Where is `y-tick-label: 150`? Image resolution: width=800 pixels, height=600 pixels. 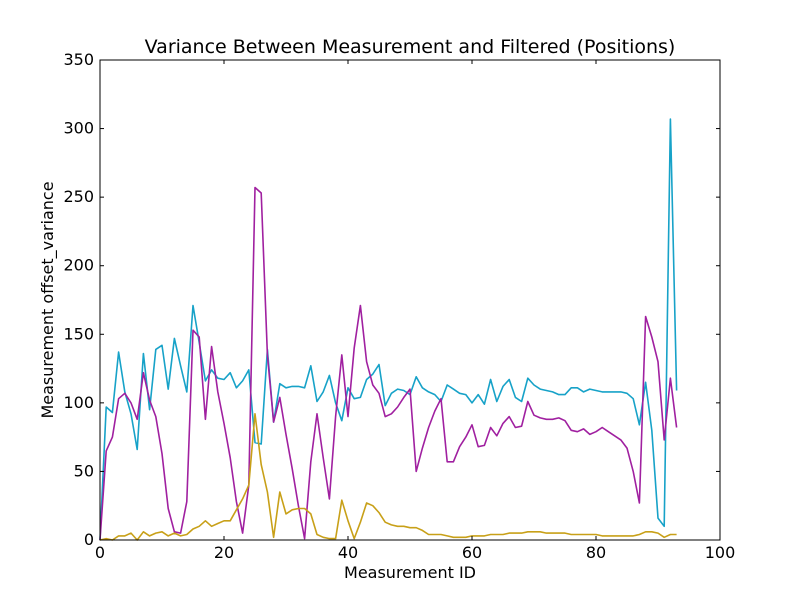 y-tick-label: 150 is located at coordinates (78, 333).